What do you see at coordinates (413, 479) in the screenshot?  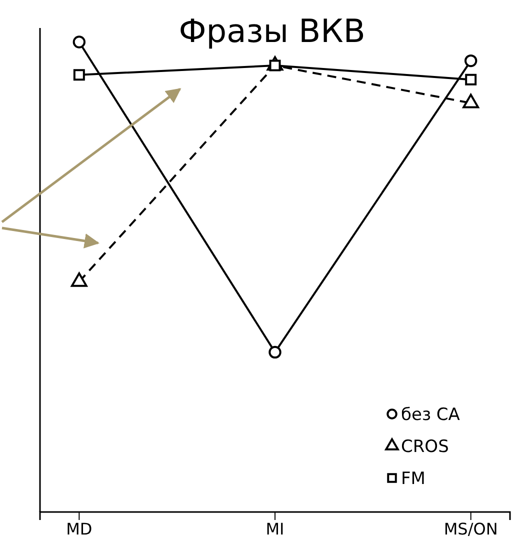 I see `legend-label: FM` at bounding box center [413, 479].